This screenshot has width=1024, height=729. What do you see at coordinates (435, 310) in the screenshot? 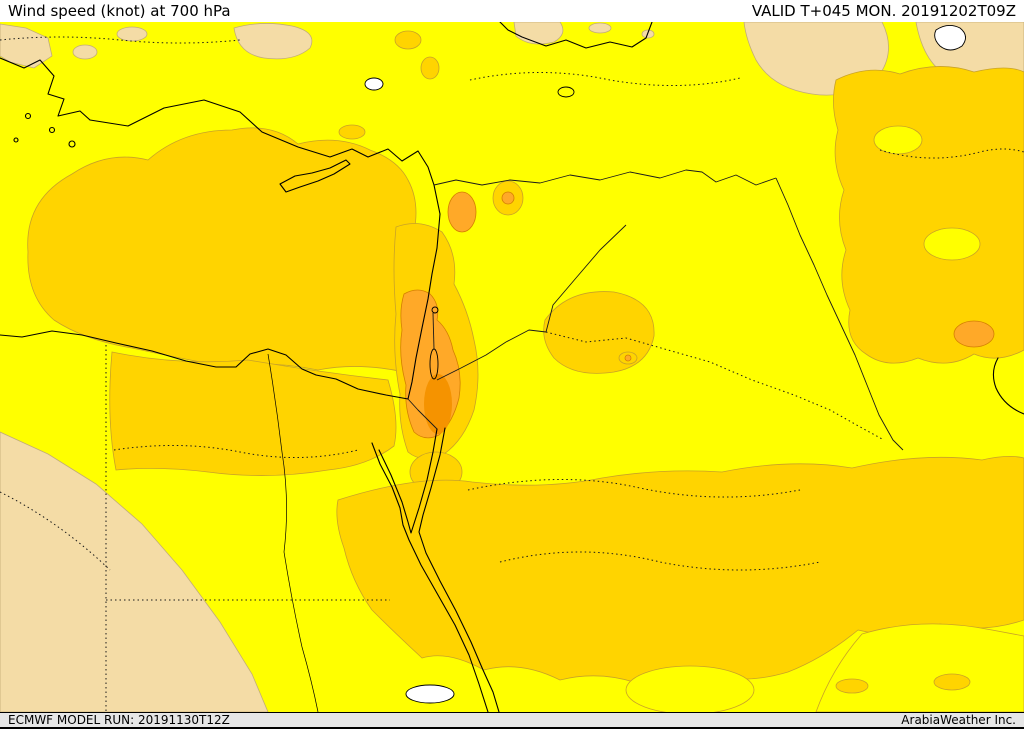
I see `lake-galilee` at bounding box center [435, 310].